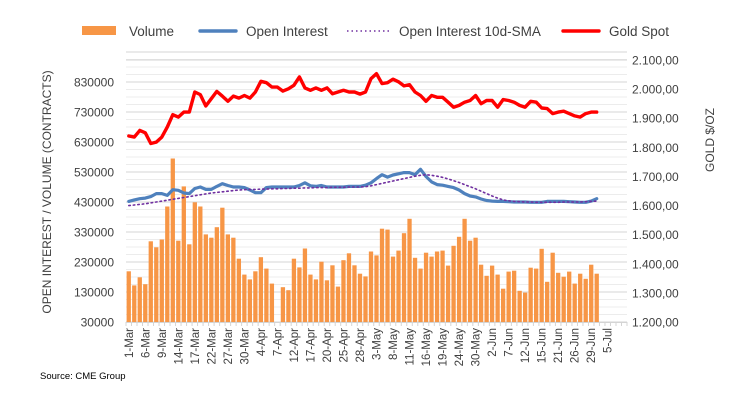 Image resolution: width=749 pixels, height=412 pixels. I want to click on left-tick-label: 430000, so click(94, 203).